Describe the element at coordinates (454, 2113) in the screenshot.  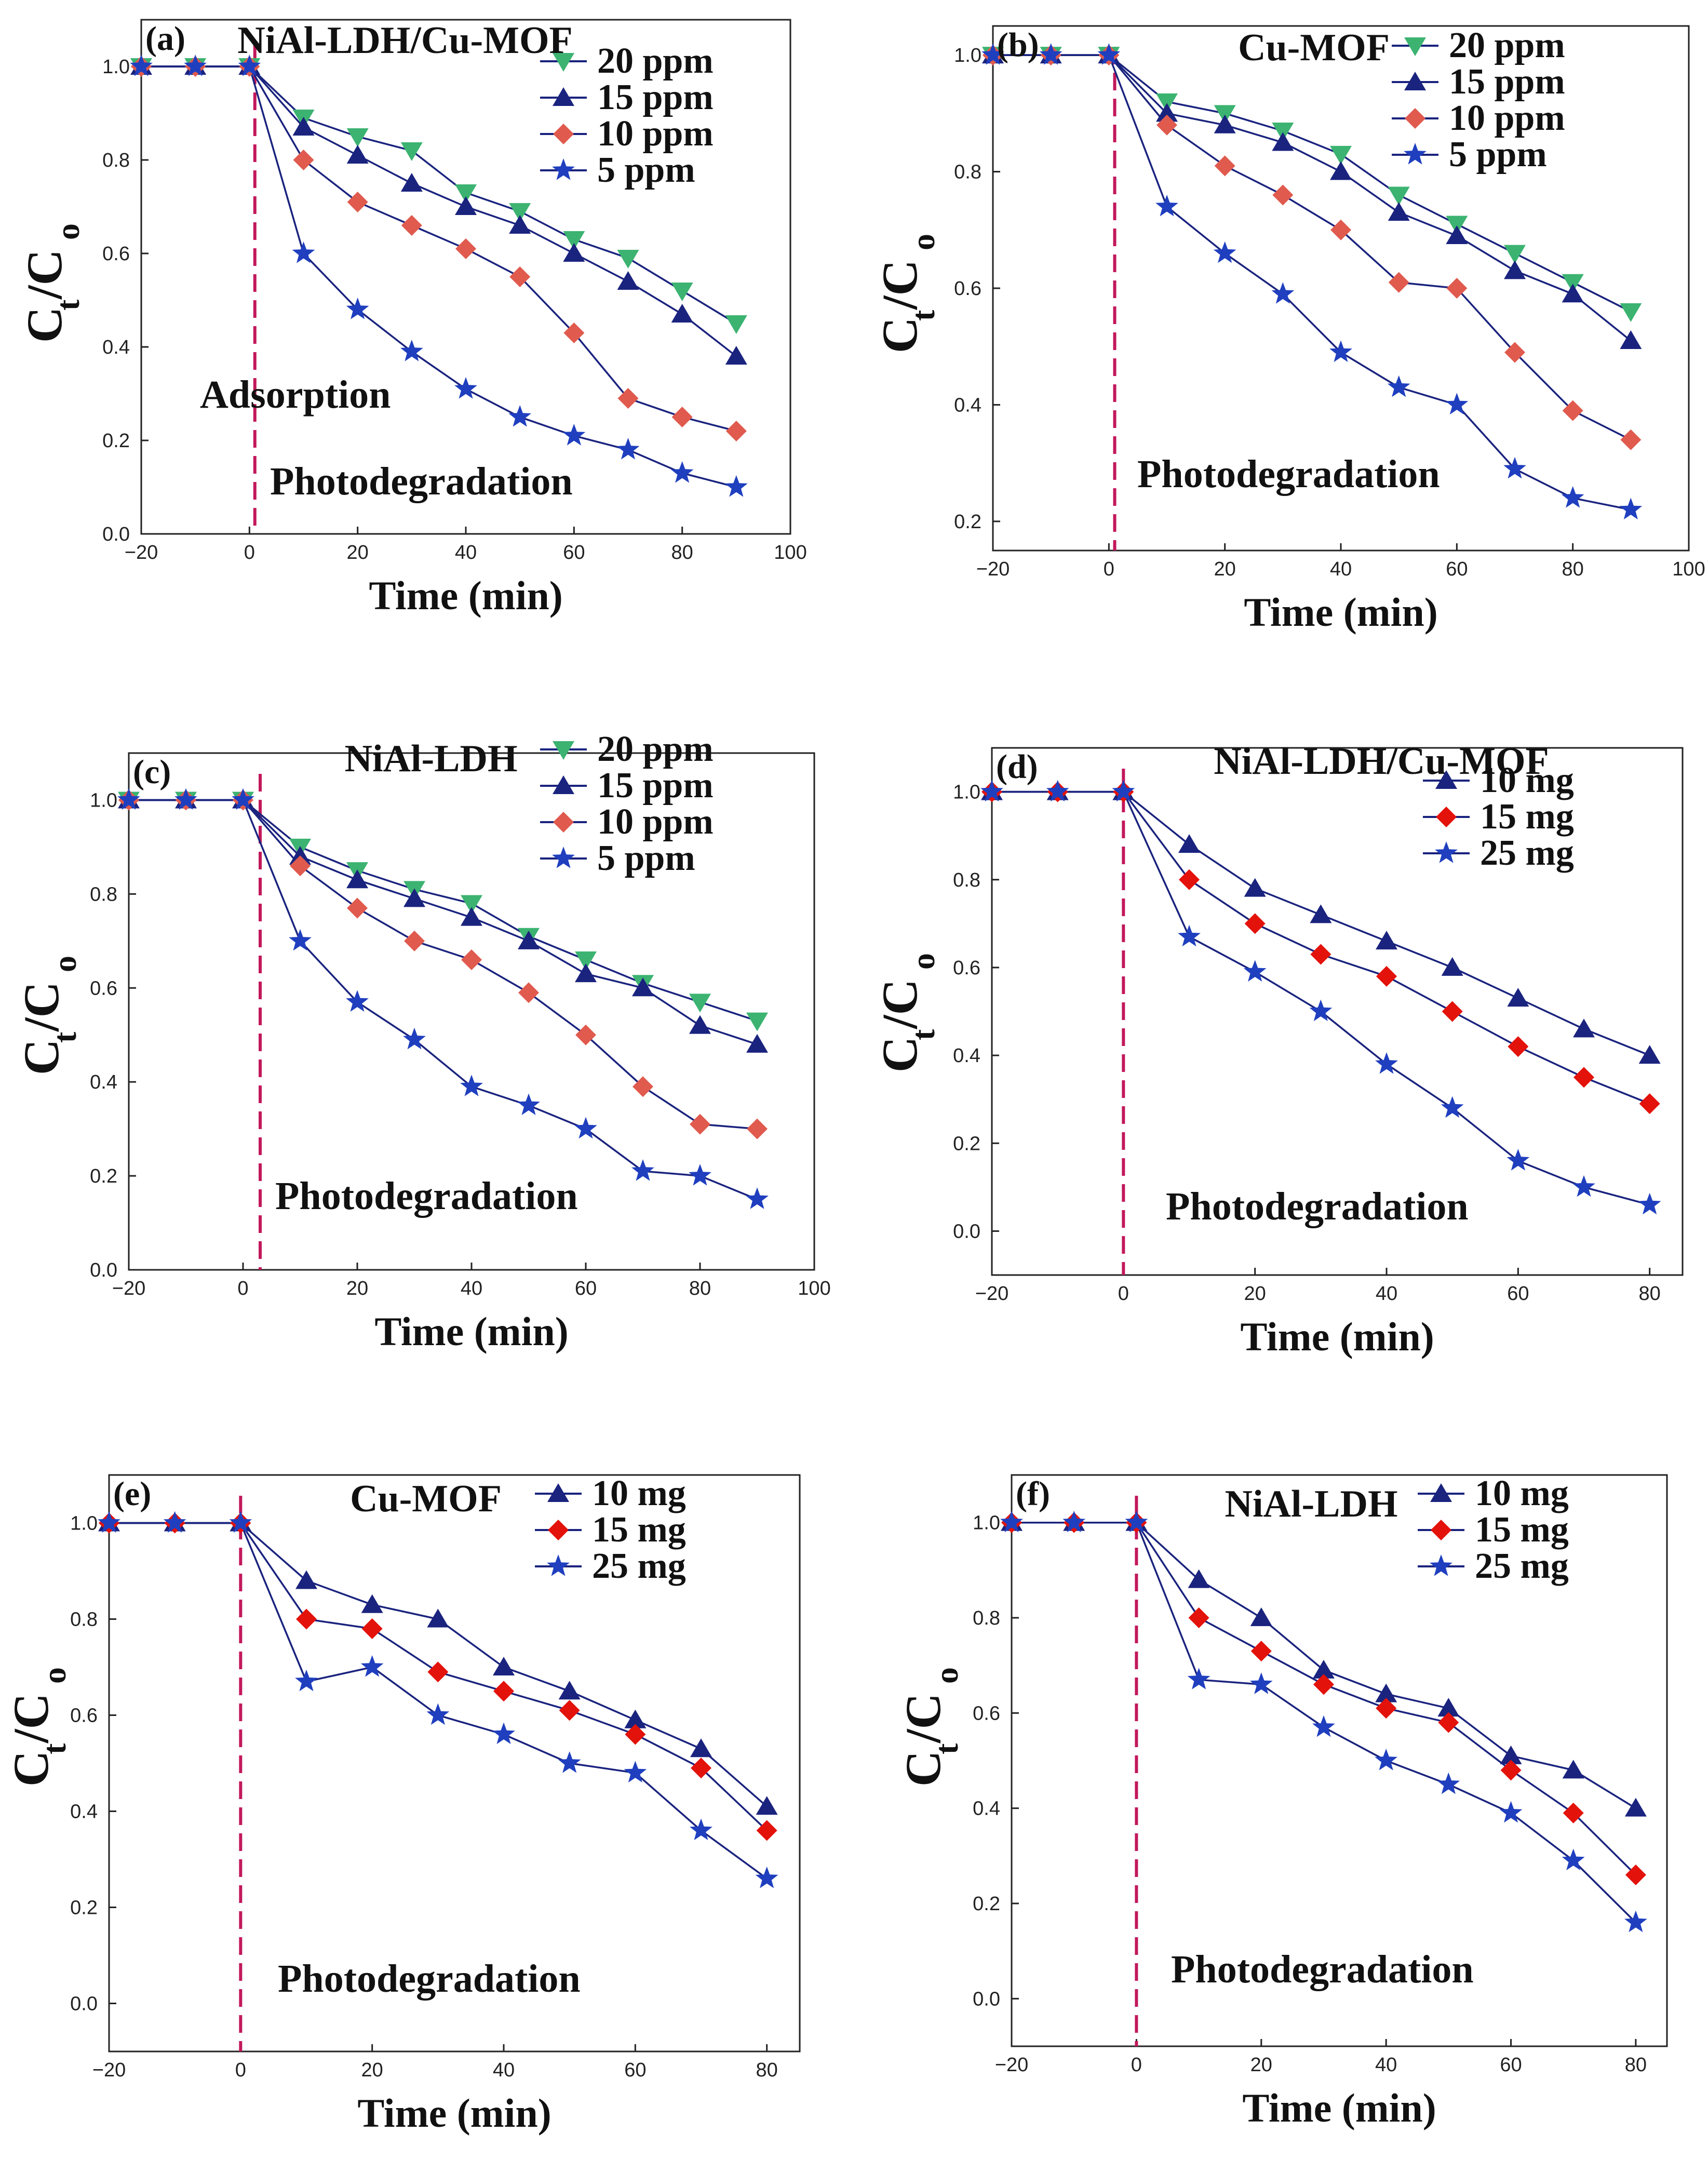
I see `x-axis-title: Time (min)` at that location.